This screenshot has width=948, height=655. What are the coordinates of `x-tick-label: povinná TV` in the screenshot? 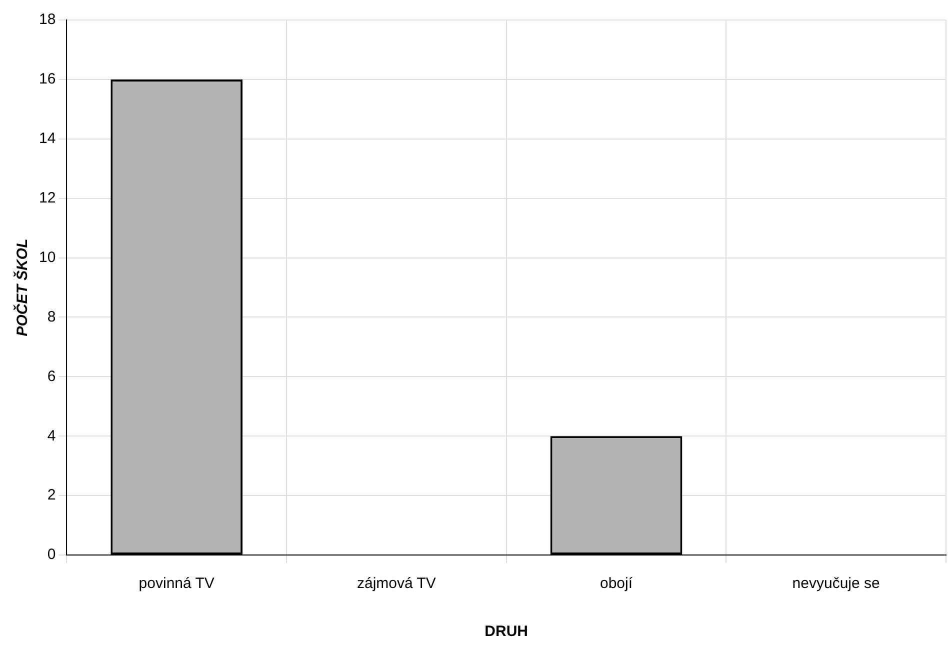 It's located at (176, 583).